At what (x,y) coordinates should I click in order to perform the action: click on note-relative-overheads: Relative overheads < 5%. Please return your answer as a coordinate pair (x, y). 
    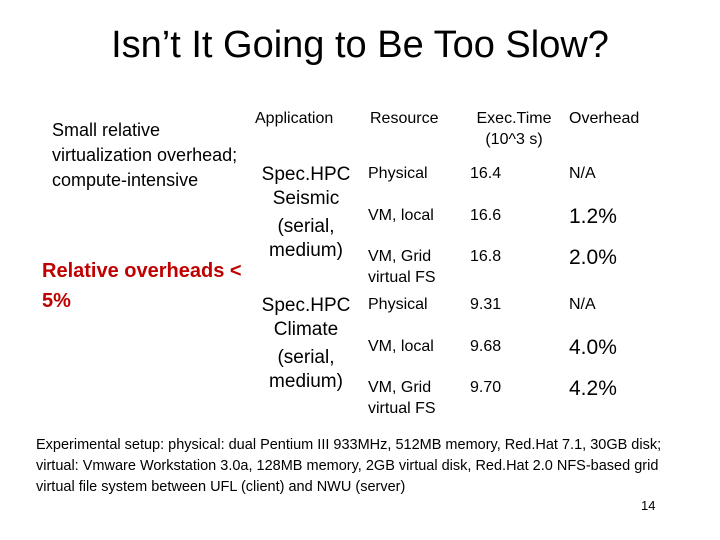
    Looking at the image, I should click on (142, 286).